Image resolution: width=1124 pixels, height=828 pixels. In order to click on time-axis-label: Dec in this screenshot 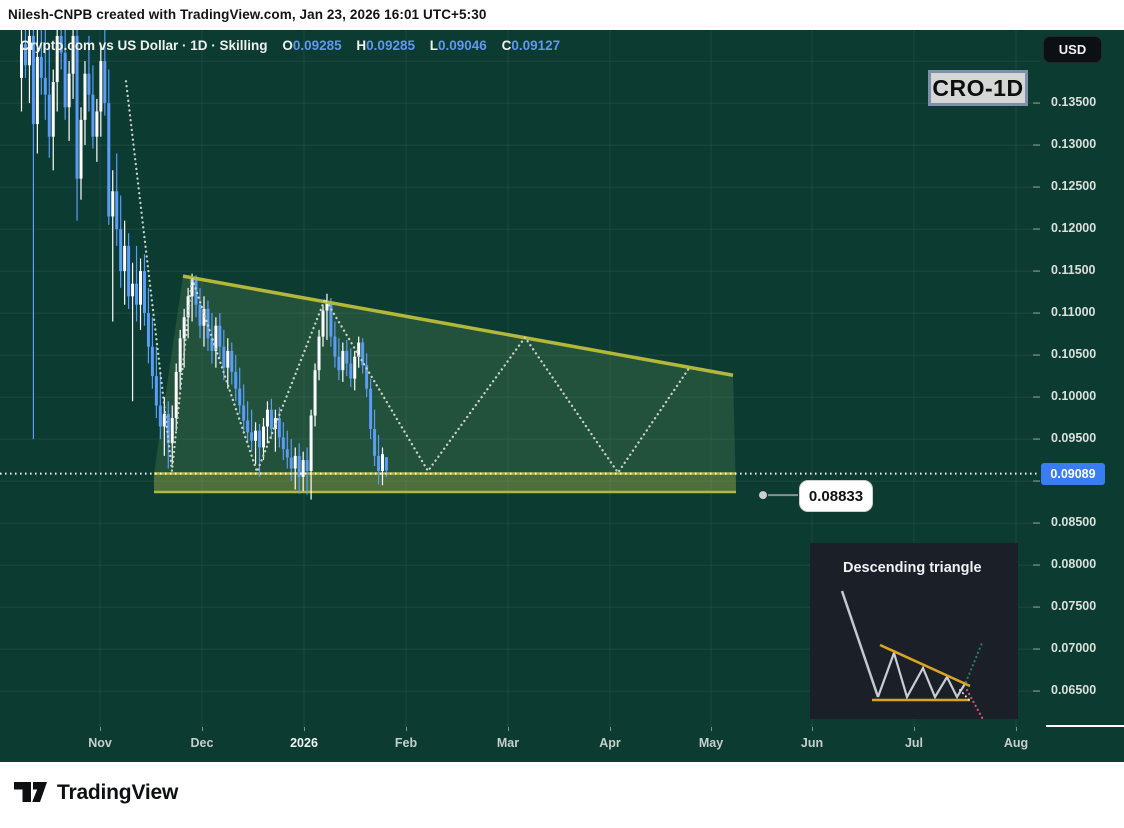, I will do `click(202, 743)`.